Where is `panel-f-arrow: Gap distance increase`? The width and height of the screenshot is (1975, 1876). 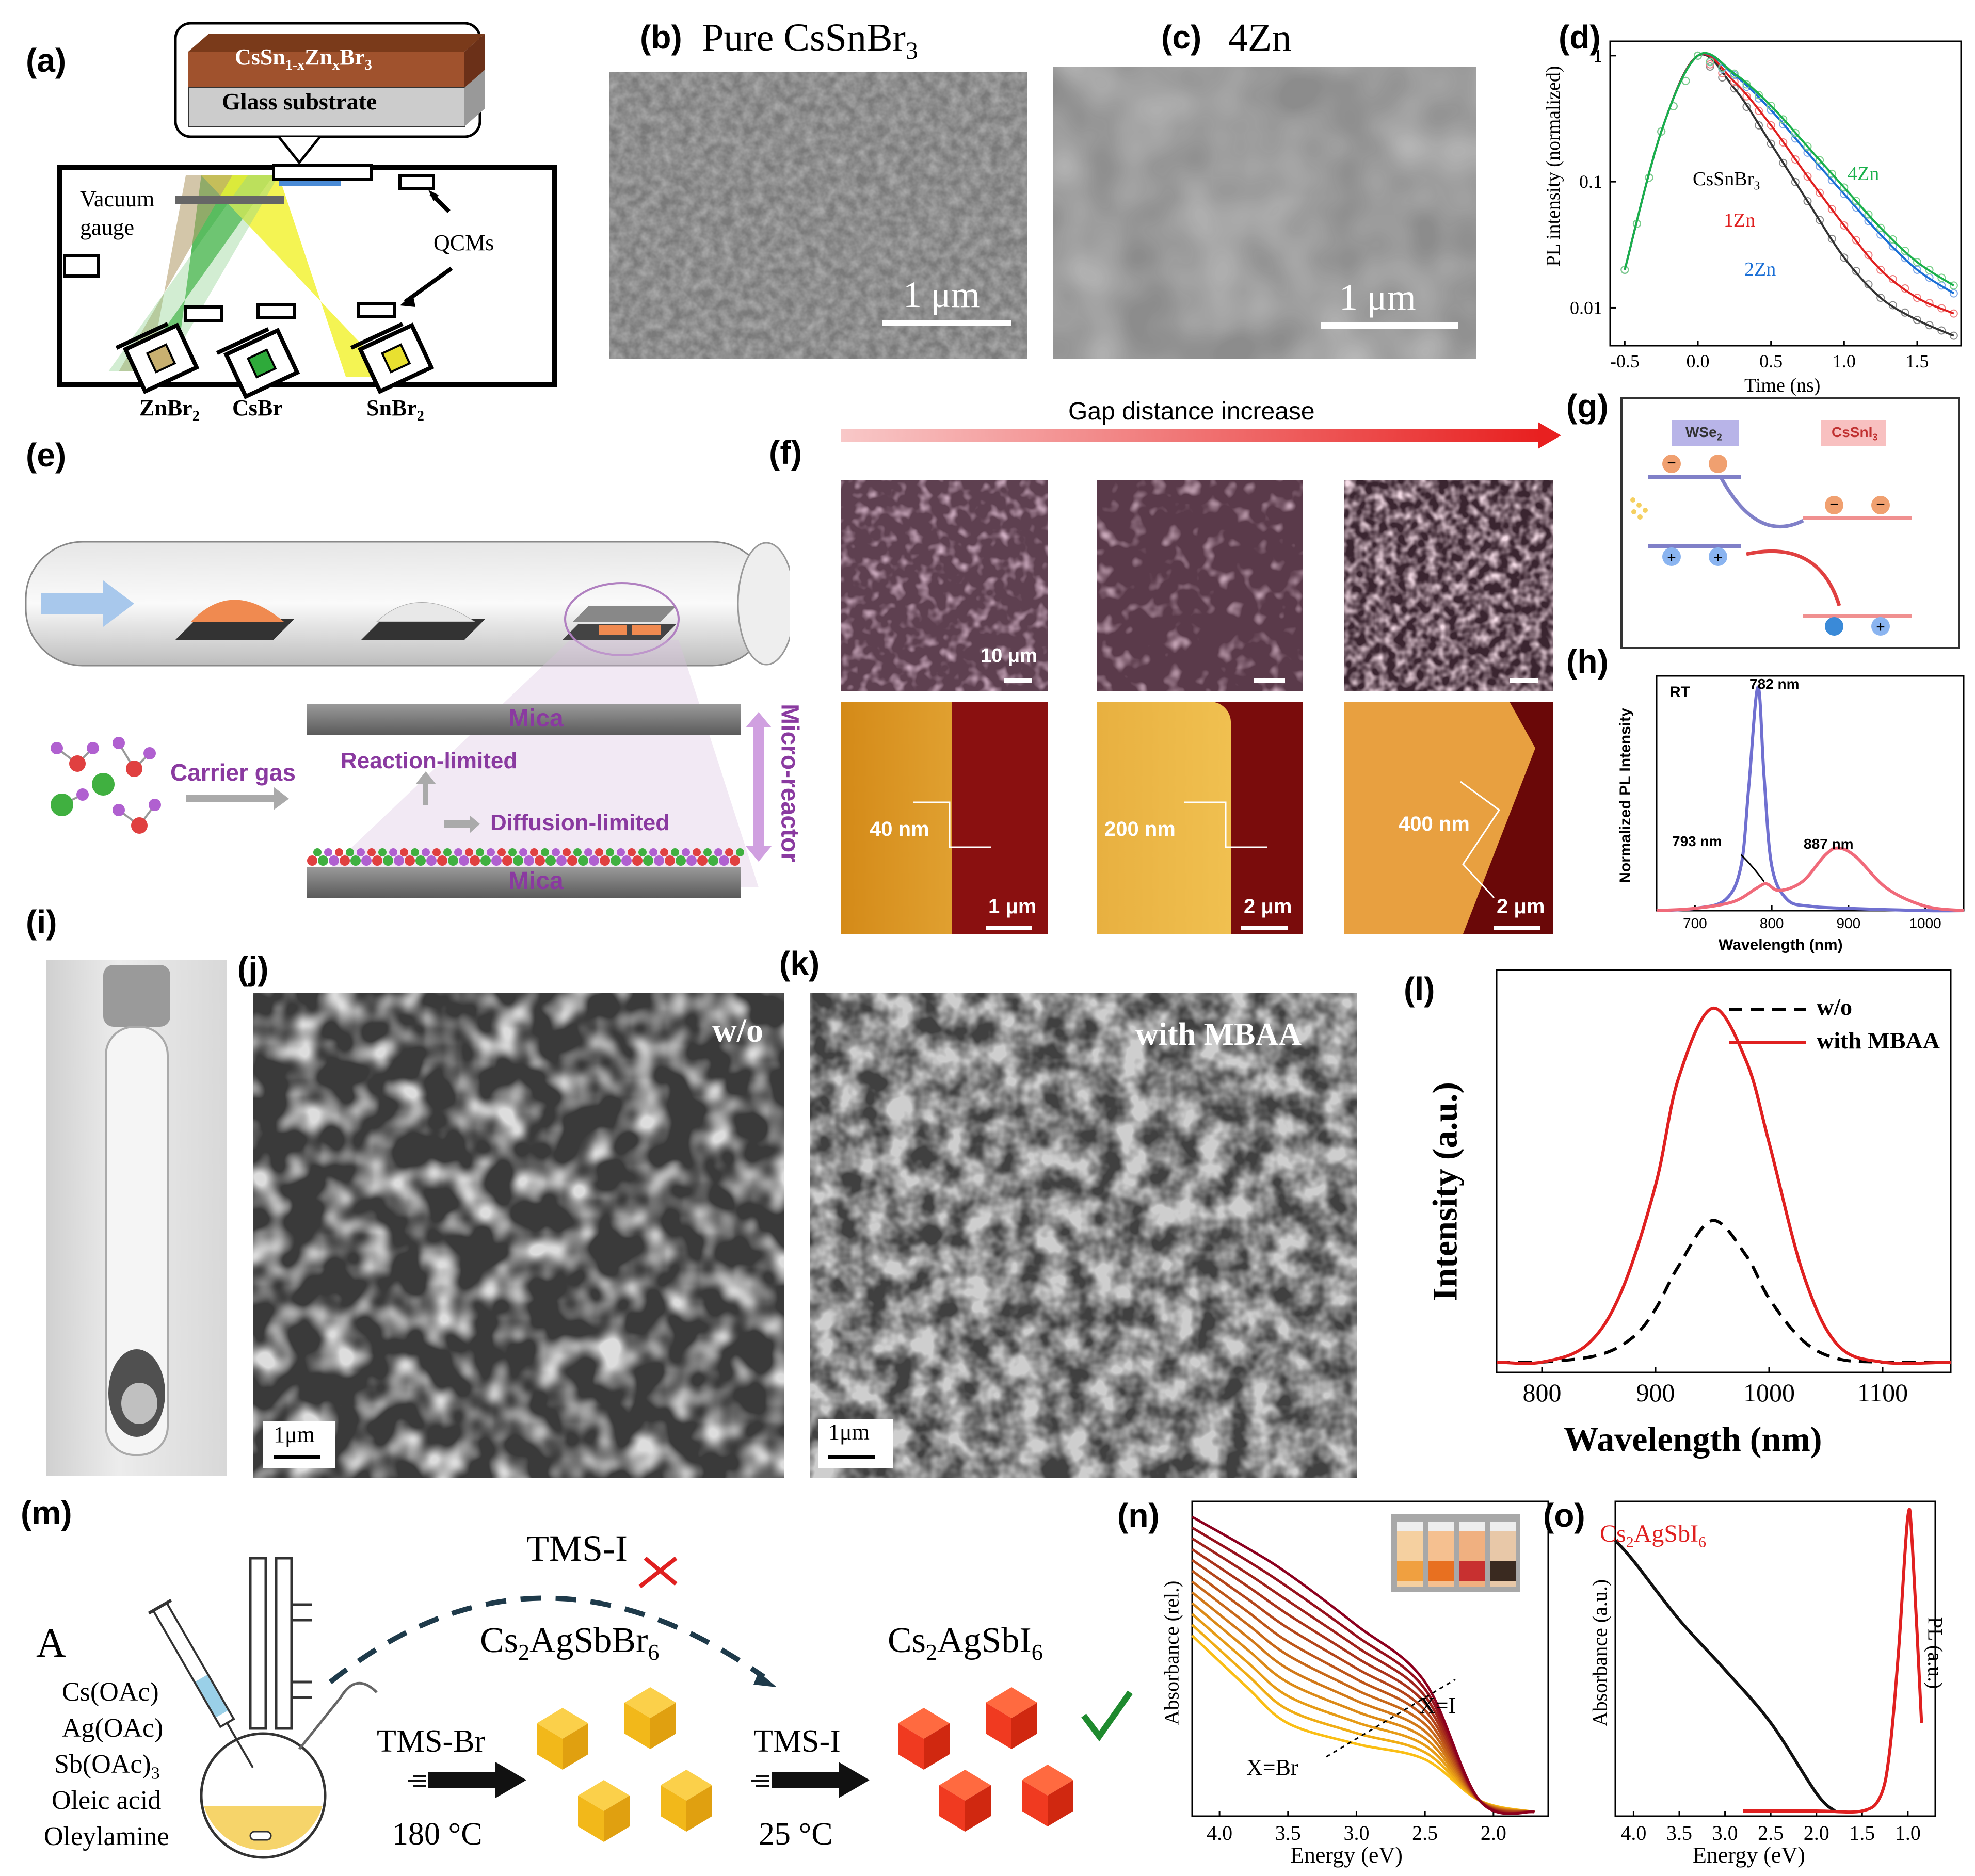
panel-f-arrow: Gap distance increase is located at coordinates (1203, 423).